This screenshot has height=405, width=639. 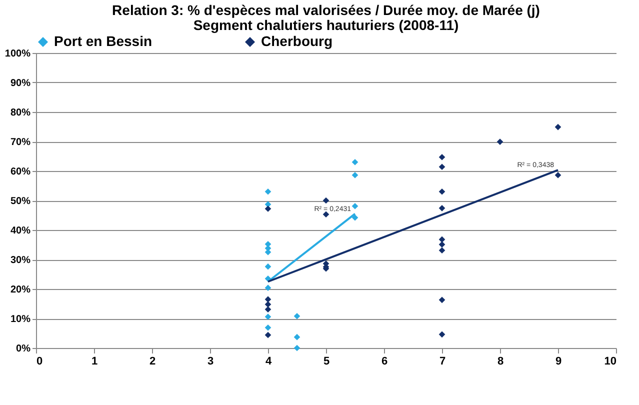 What do you see at coordinates (103, 41) in the screenshot?
I see `legend-label: Port en Bessin` at bounding box center [103, 41].